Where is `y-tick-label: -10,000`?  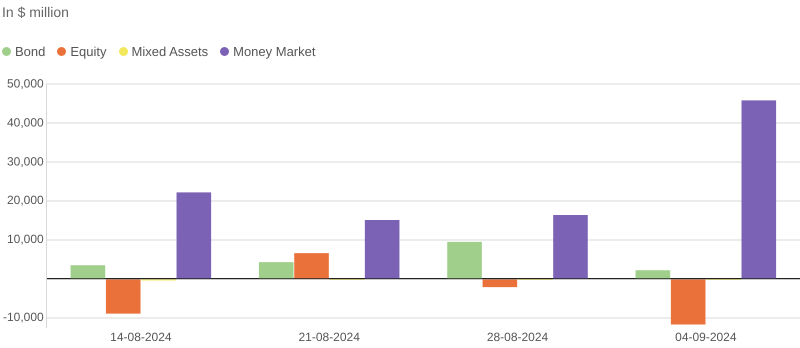
y-tick-label: -10,000 is located at coordinates (23, 317).